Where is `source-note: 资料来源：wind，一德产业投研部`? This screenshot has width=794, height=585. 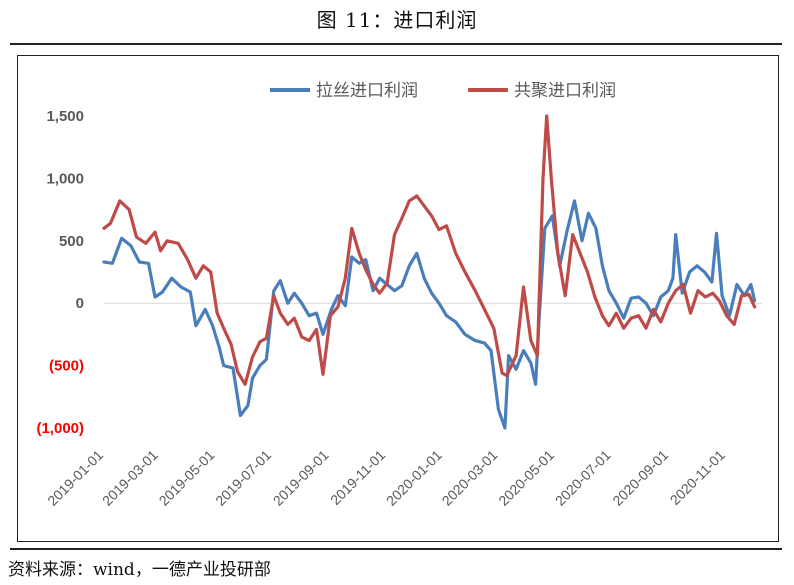 source-note: 资料来源：wind，一德产业投研部 is located at coordinates (139, 570).